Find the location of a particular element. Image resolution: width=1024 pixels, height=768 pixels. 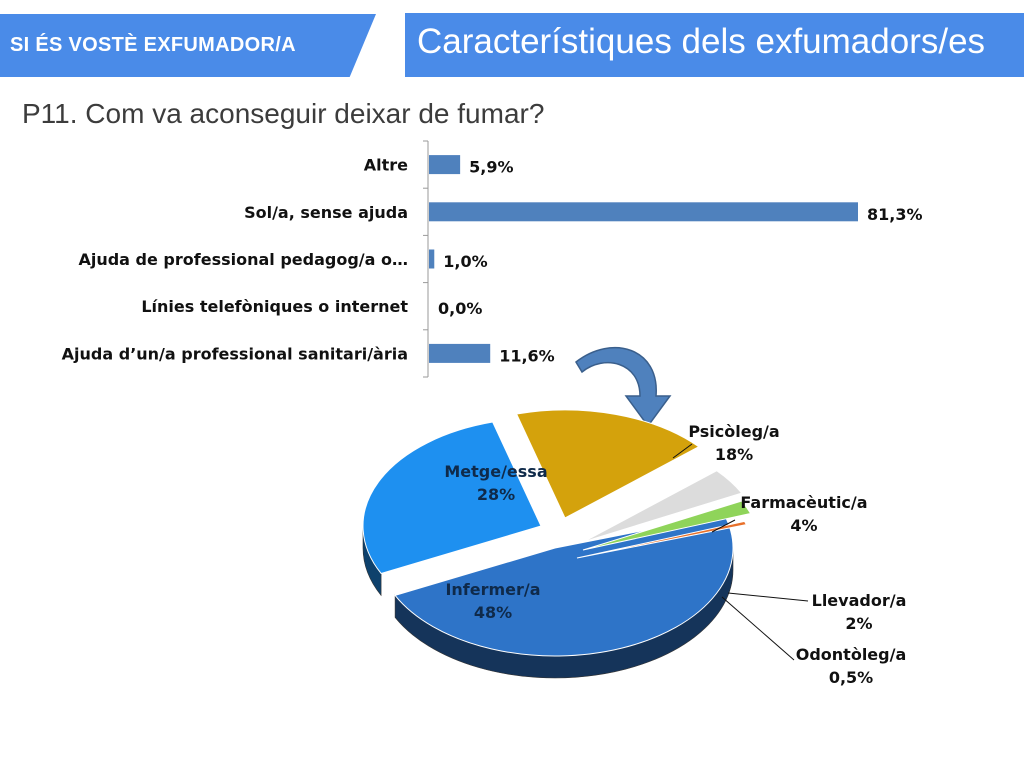

curved-arrow-icon is located at coordinates (623, 387).